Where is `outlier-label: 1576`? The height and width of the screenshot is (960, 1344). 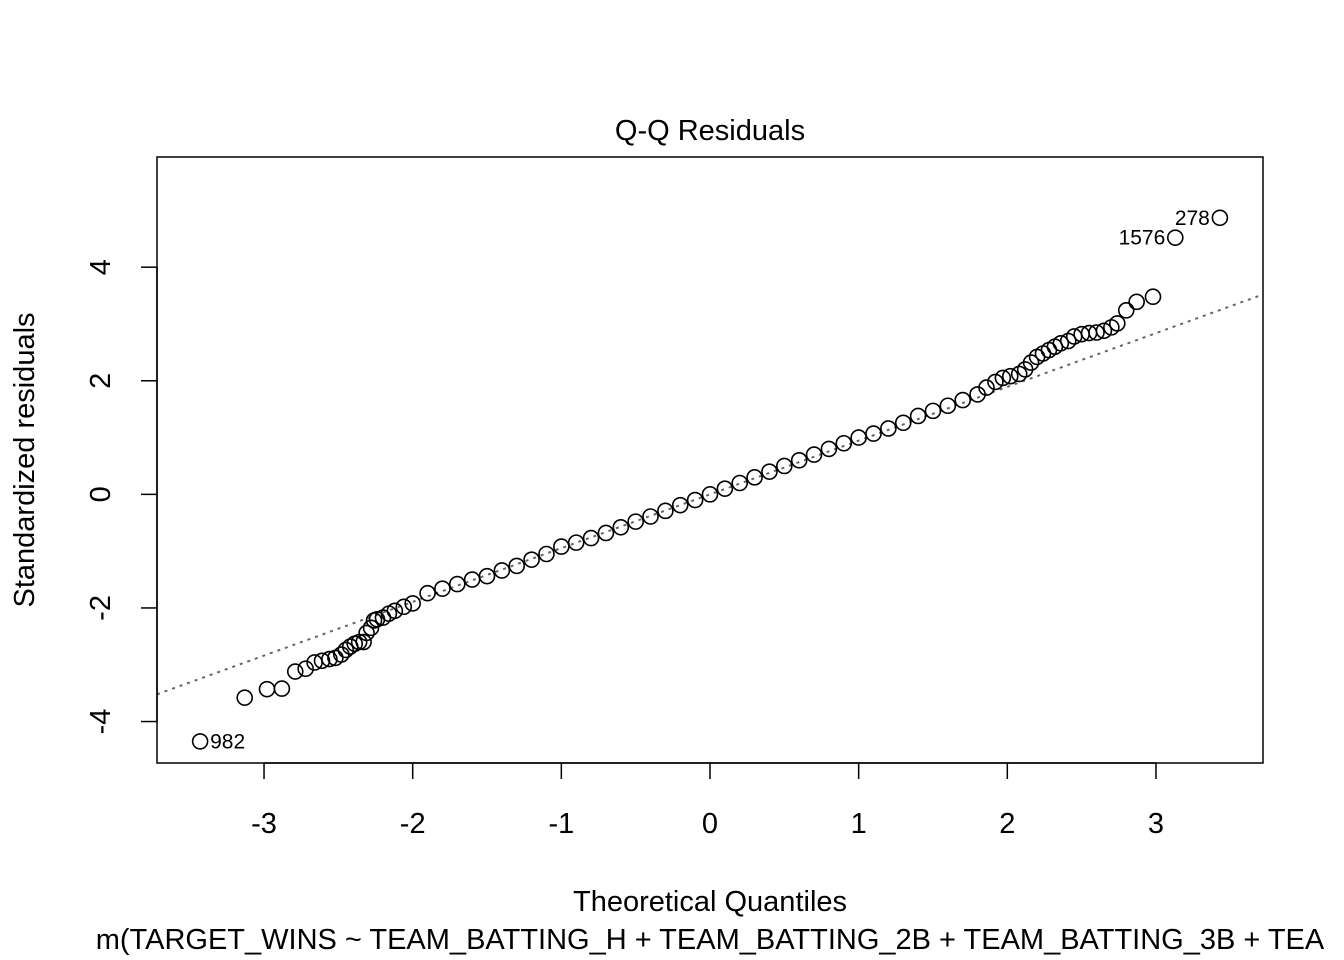 outlier-label: 1576 is located at coordinates (1142, 238).